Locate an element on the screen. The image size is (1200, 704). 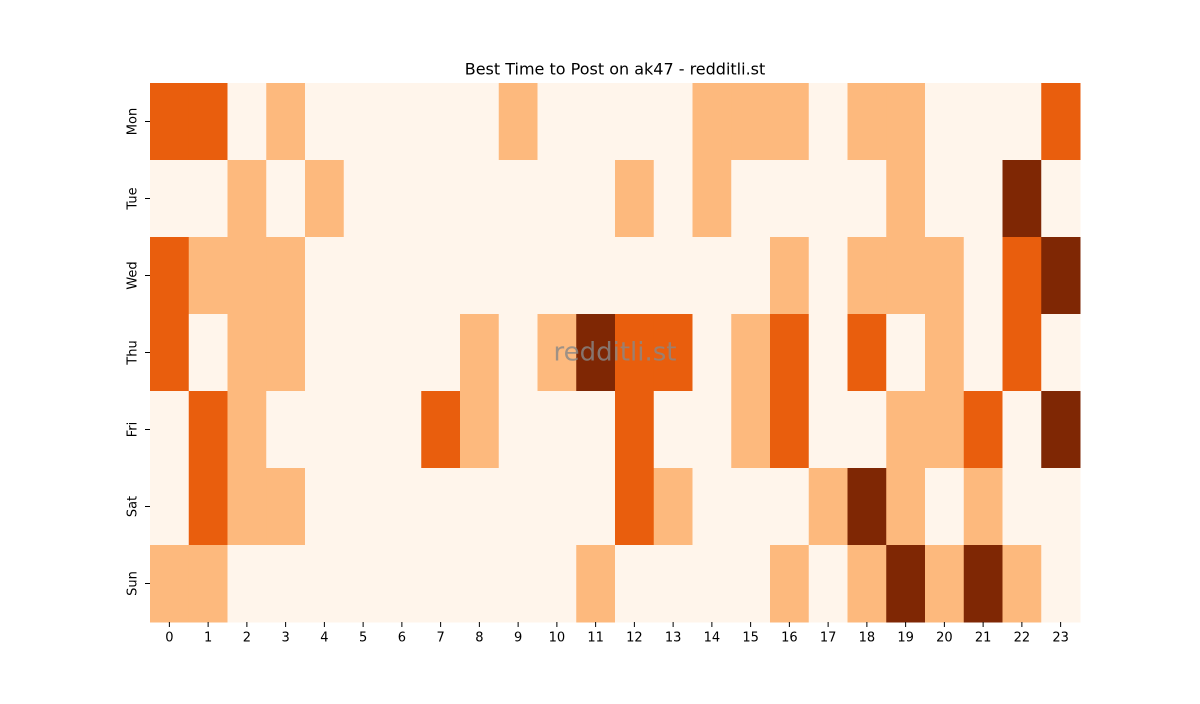
y-tick-label: Wed is located at coordinates (133, 275).